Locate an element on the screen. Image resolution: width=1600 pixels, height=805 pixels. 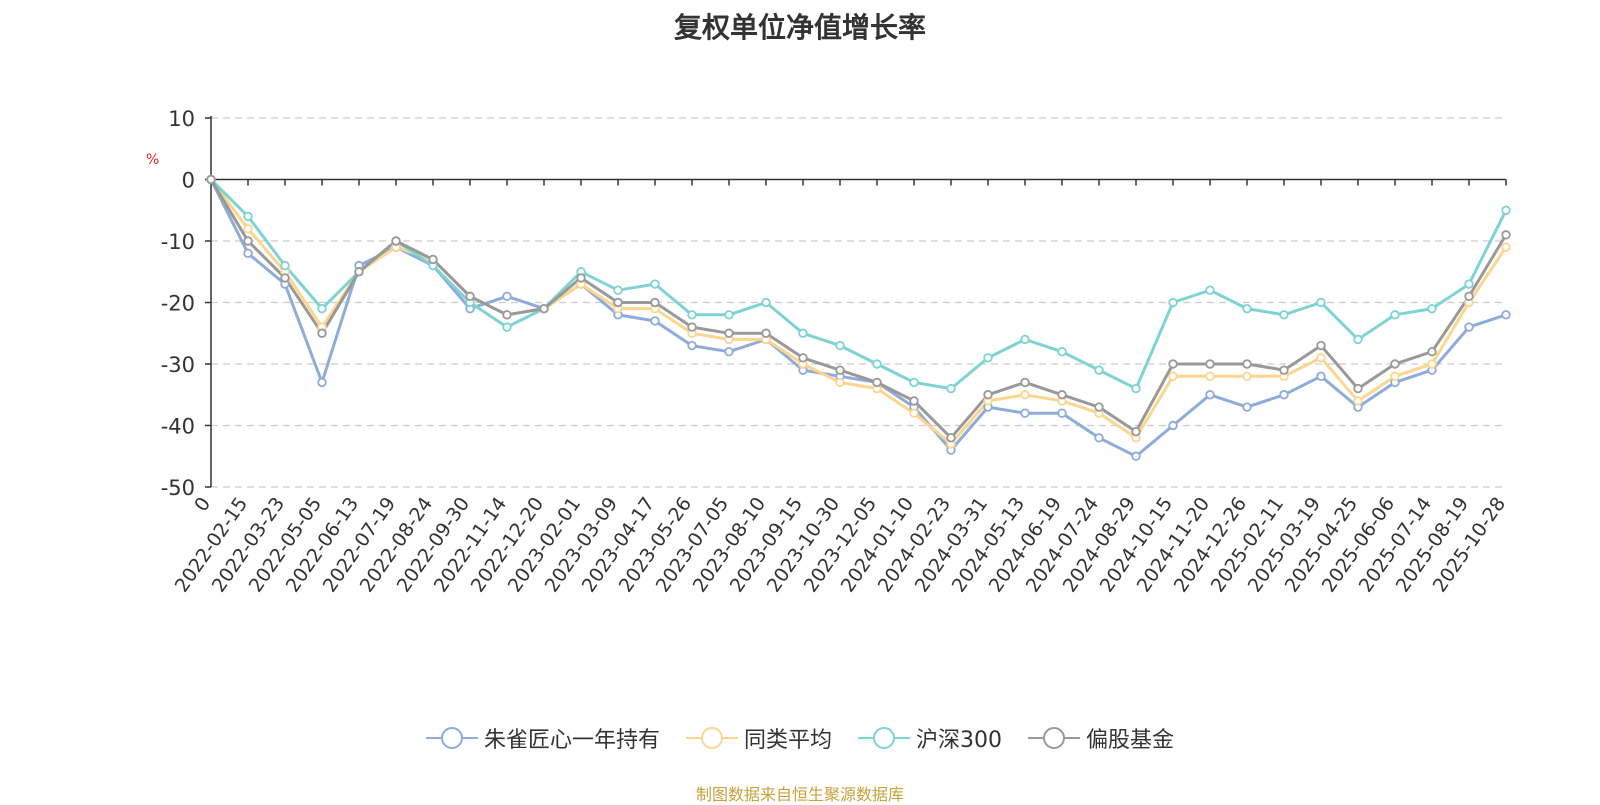
legend-item: 朱雀匠心一年持有 is located at coordinates (542, 738).